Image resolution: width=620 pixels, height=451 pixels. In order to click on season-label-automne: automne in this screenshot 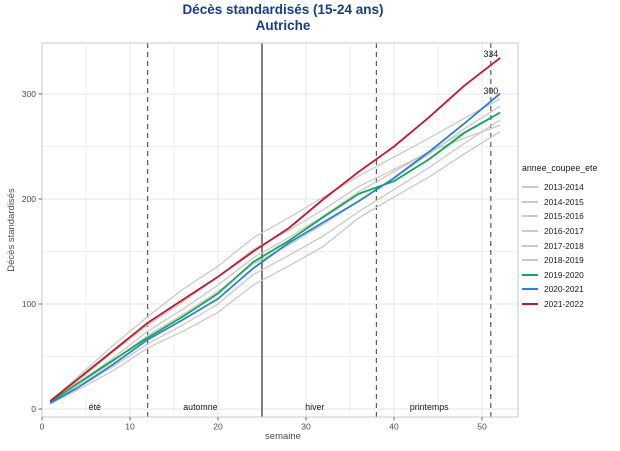, I will do `click(200, 407)`.